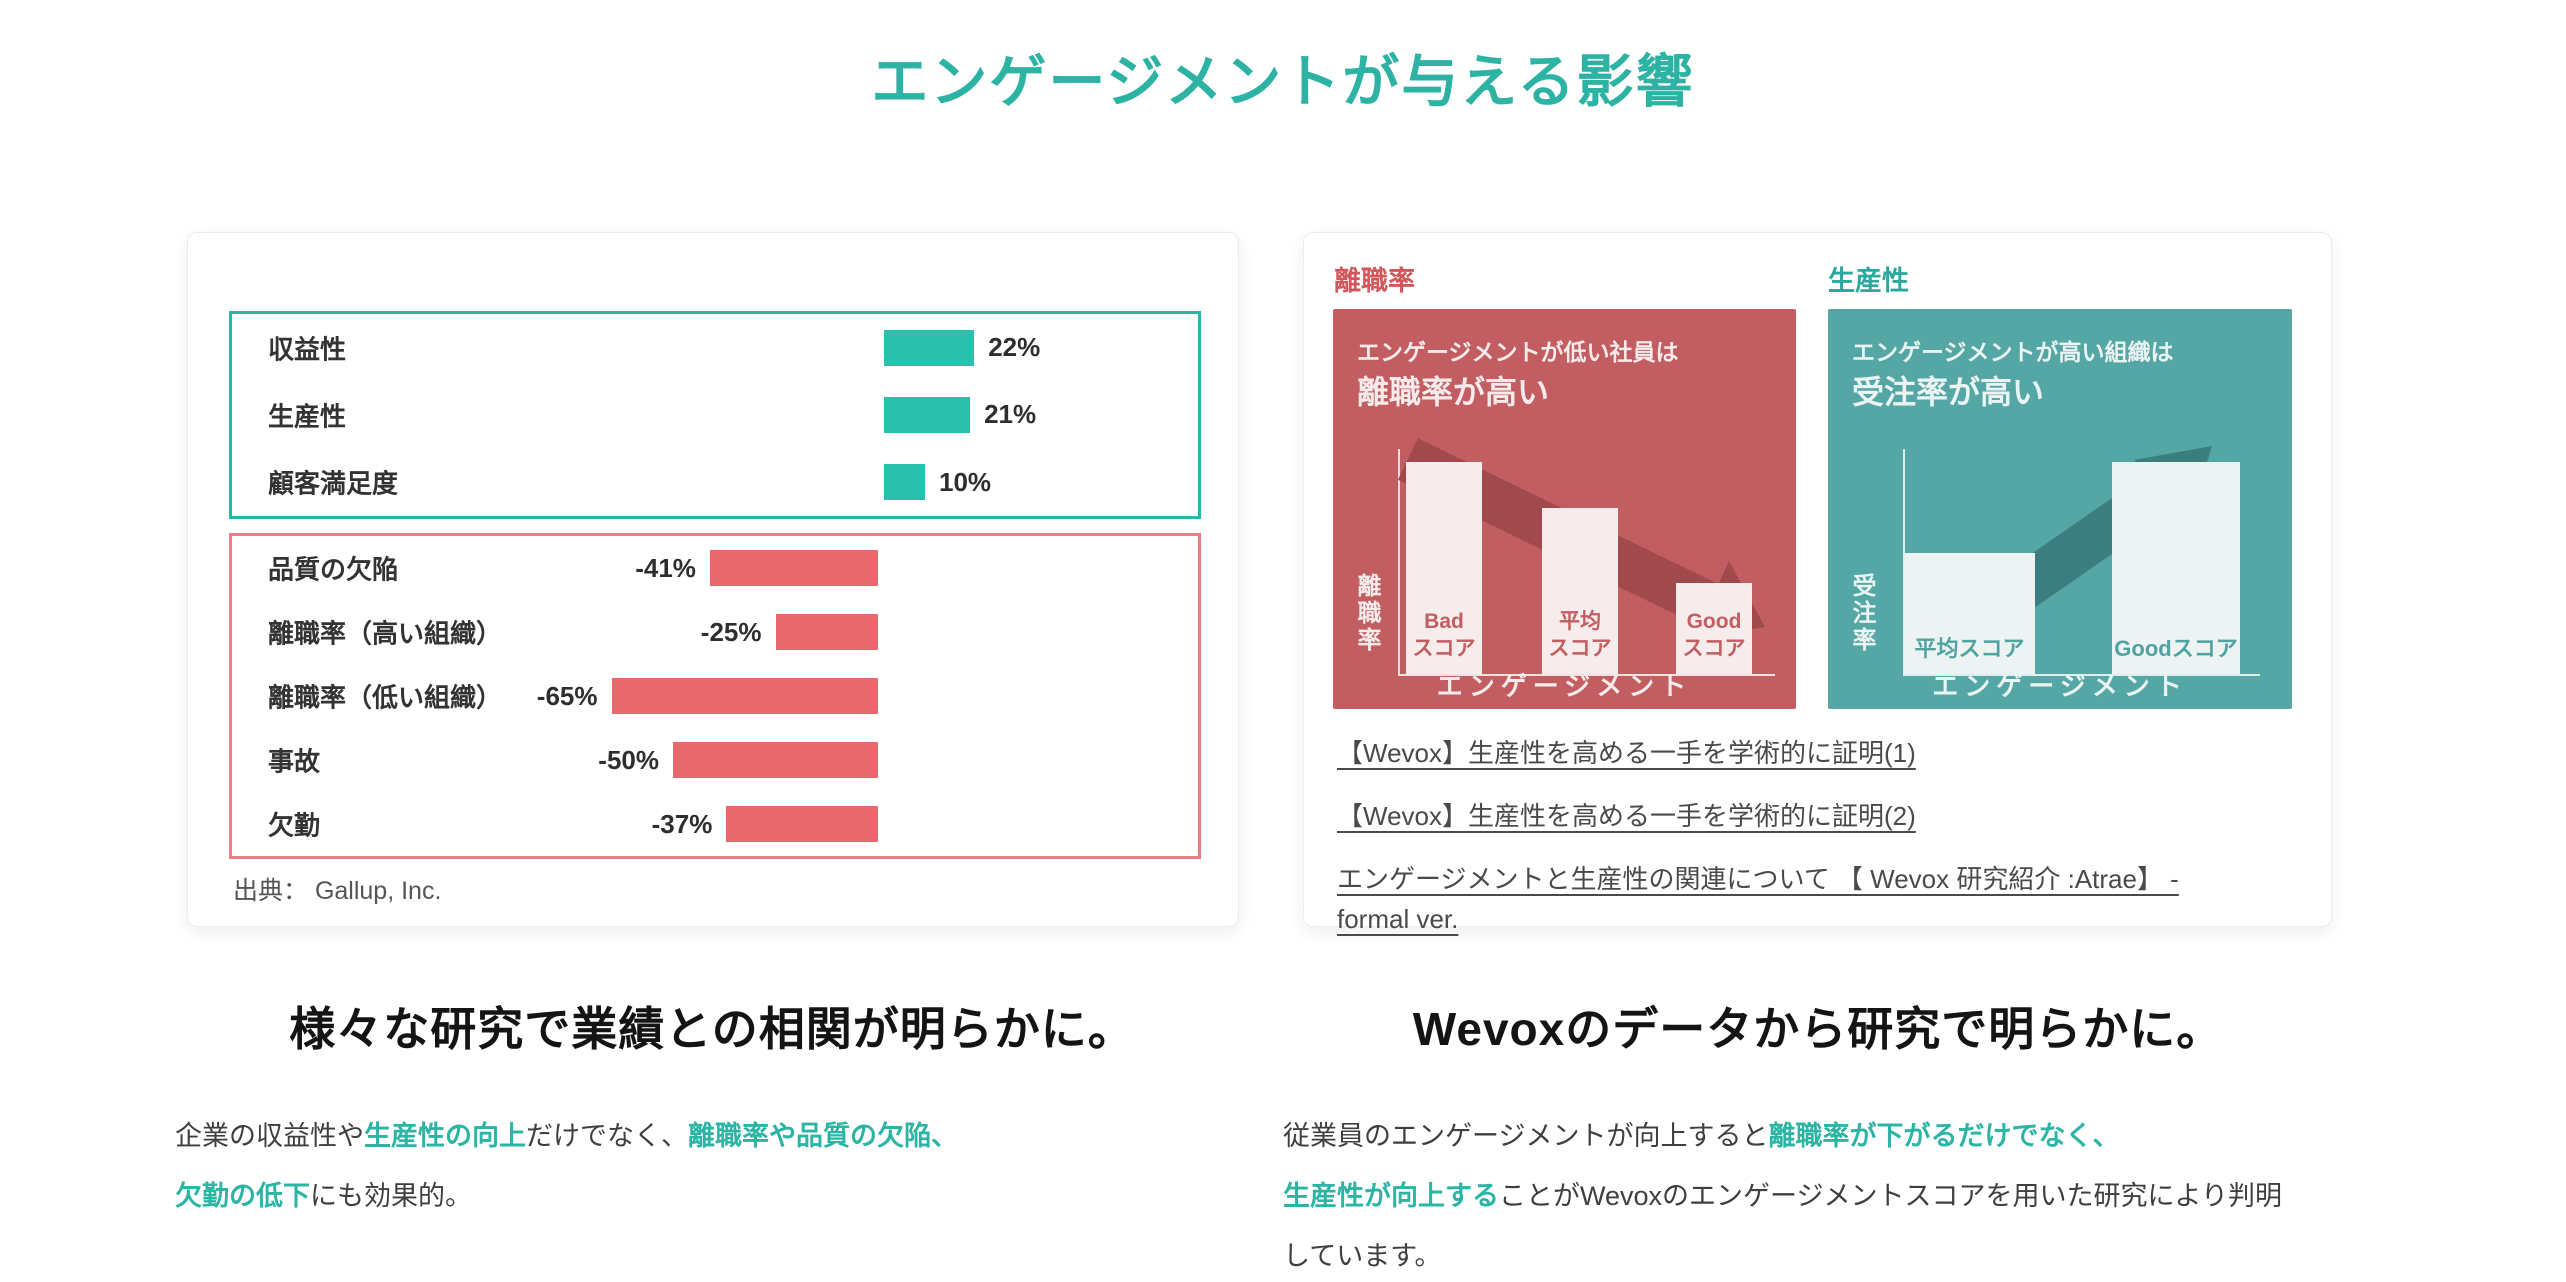 This screenshot has height=1282, width=2566. What do you see at coordinates (2013, 352) in the screenshot?
I see `chart-subtitle: エンゲージメントが高い組織は` at bounding box center [2013, 352].